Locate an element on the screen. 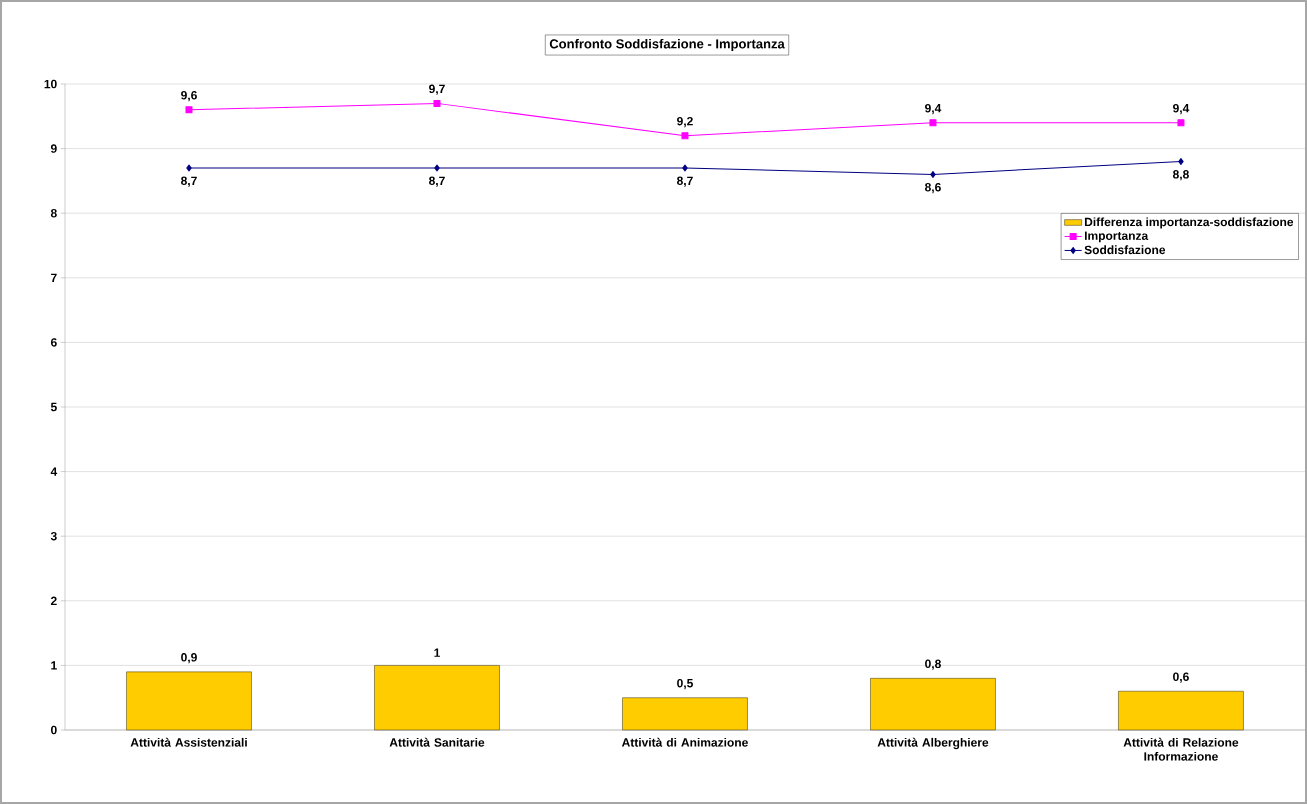 The image size is (1307, 804). chart-title: Confronto Soddisfazione - Importanza is located at coordinates (667, 45).